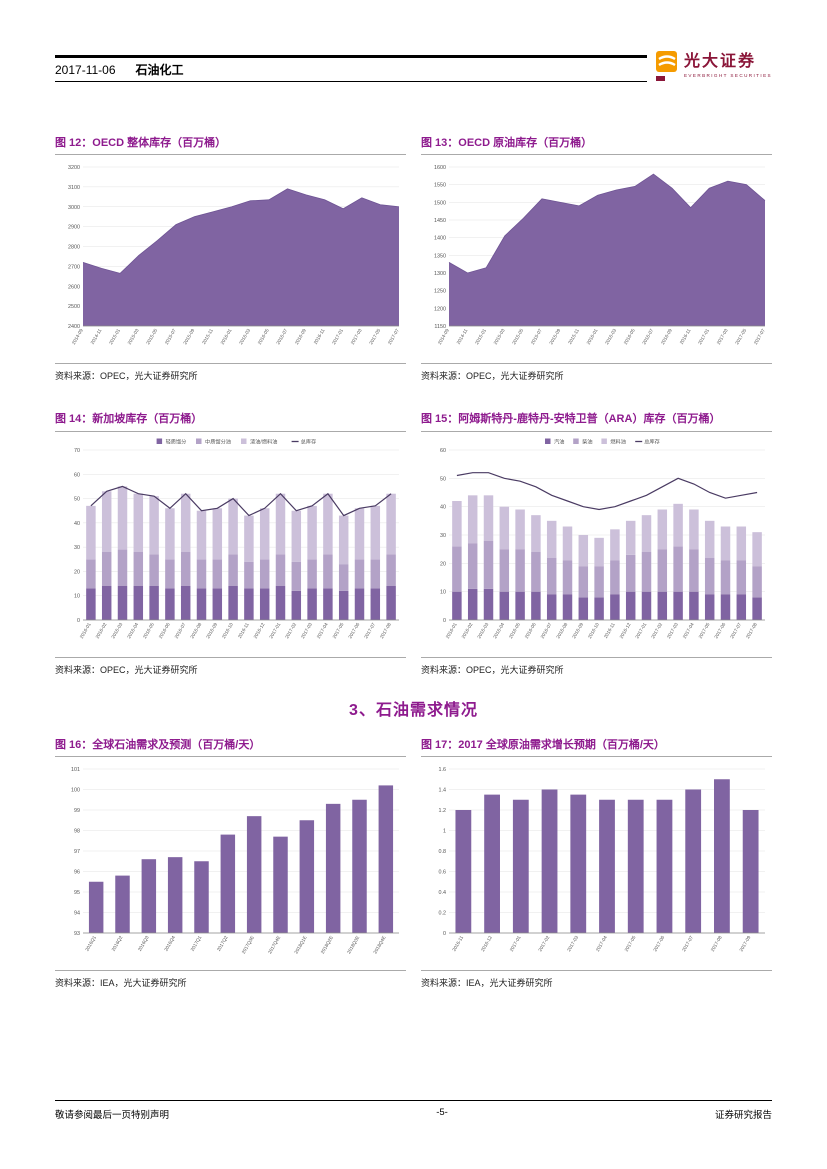 This screenshot has height=1169, width=827. What do you see at coordinates (188, 337) in the screenshot?
I see `svg-text: 2015-09` at bounding box center [188, 337].